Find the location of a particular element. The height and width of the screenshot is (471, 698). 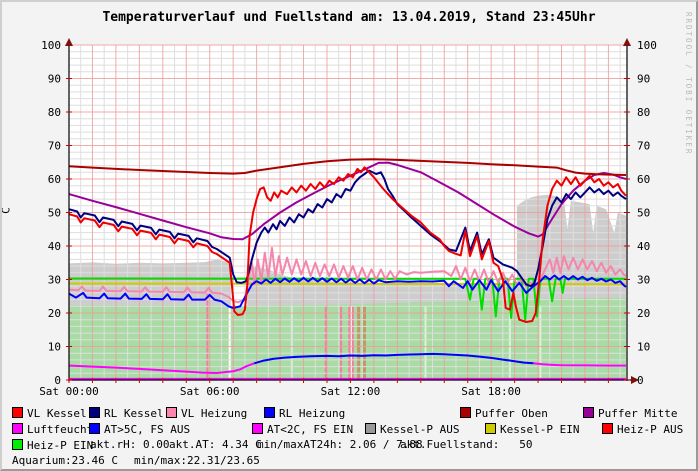

series-rl-heizung is located at coordinates (347, 291).